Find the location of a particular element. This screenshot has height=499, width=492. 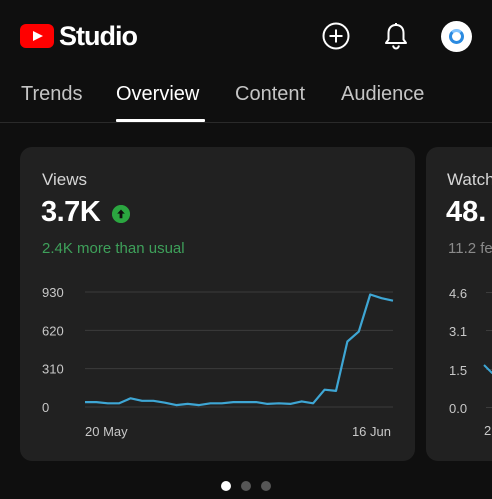

watch-chart-line is located at coordinates (487, 369).